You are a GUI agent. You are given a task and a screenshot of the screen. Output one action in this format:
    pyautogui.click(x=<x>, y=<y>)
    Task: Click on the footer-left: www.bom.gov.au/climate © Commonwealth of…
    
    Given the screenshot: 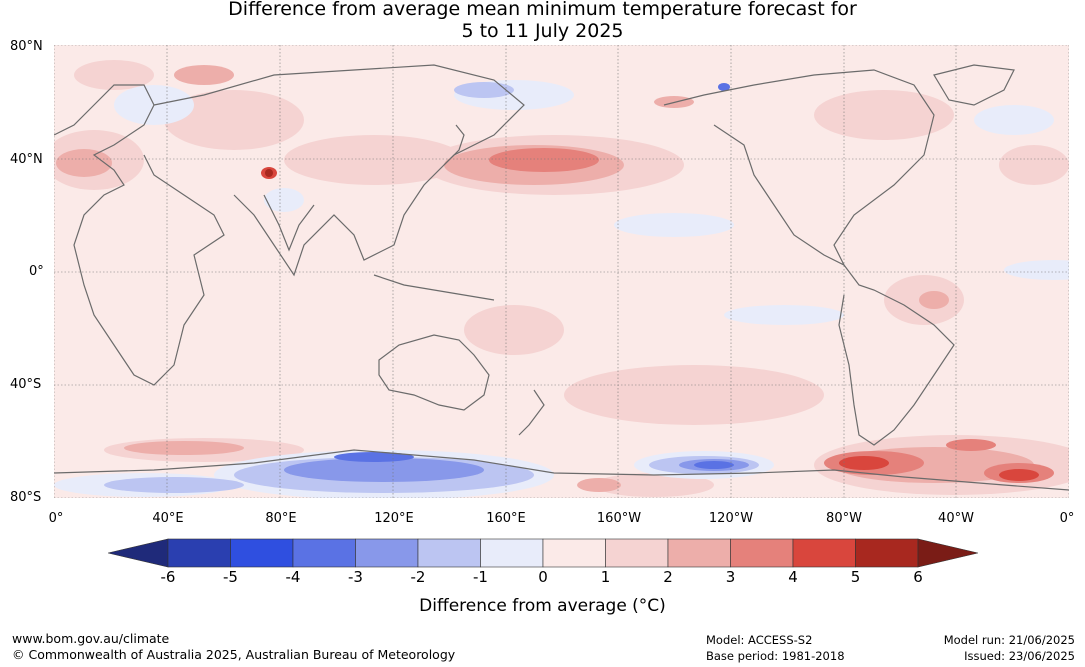 What is the action you would take?
    pyautogui.click(x=233, y=647)
    